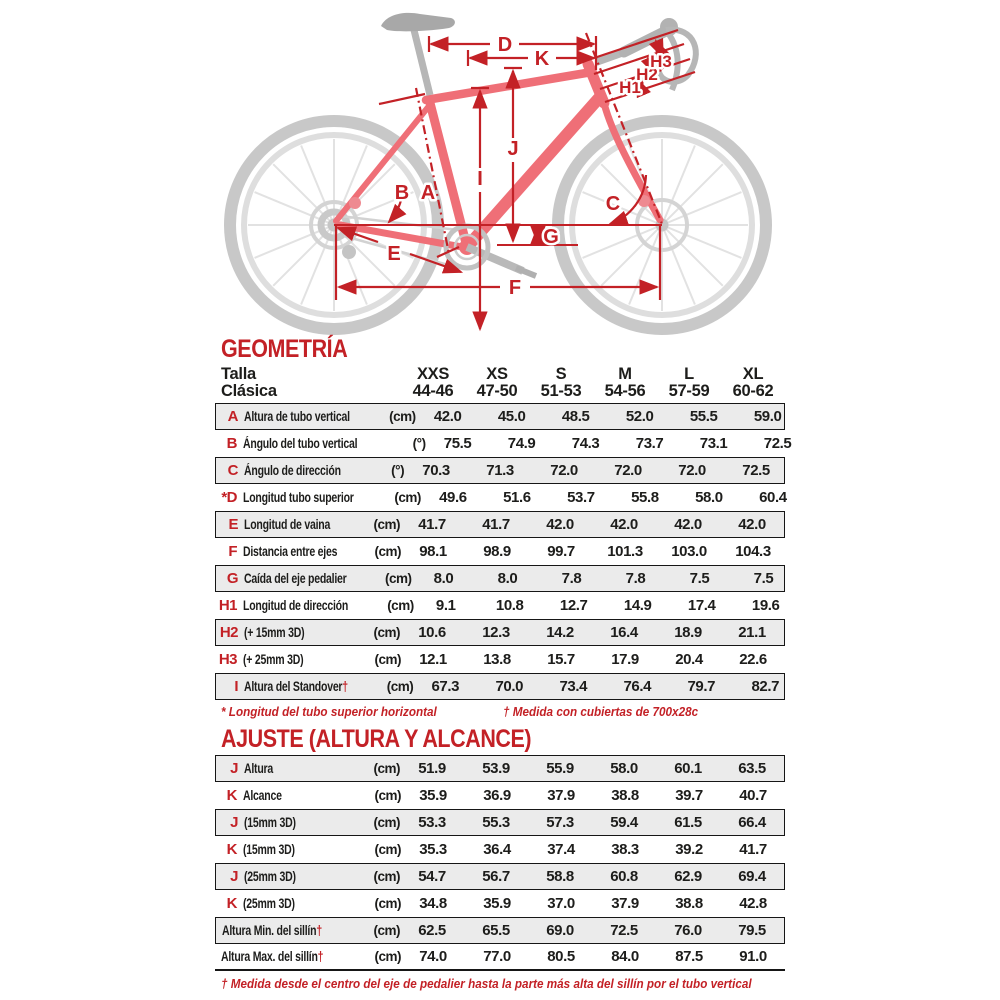  Describe the element at coordinates (433, 551) in the screenshot. I see `row-value: 98.1` at that location.